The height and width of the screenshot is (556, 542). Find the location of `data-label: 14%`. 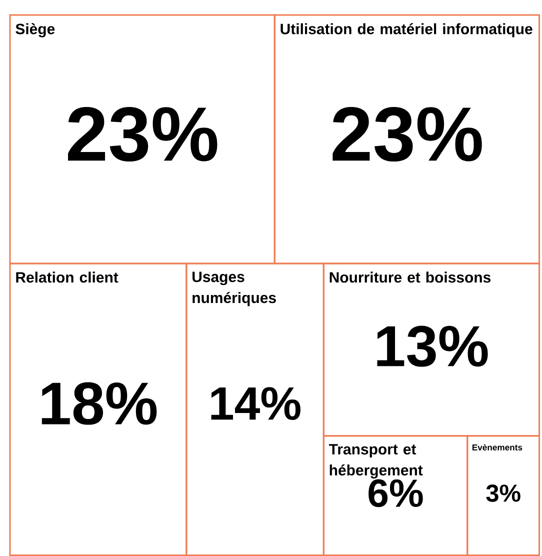

data-label: 14% is located at coordinates (255, 403).